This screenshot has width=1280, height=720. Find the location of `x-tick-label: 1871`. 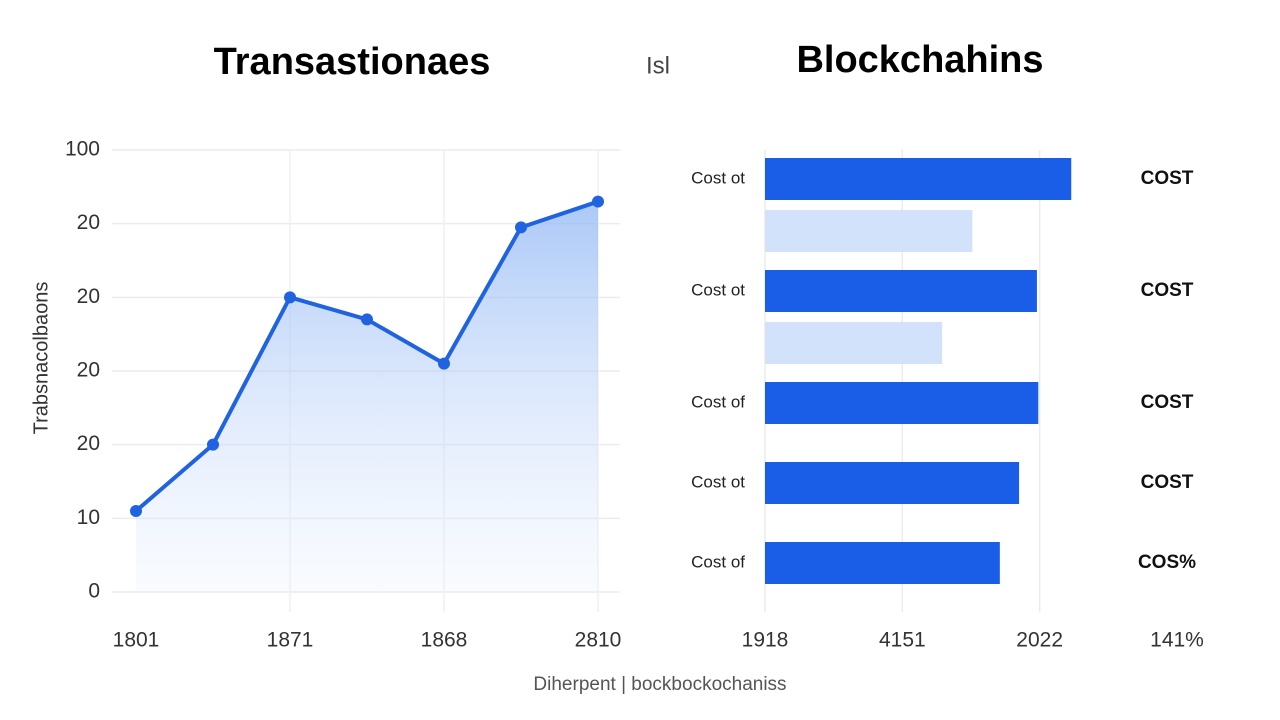

x-tick-label: 1871 is located at coordinates (290, 640).